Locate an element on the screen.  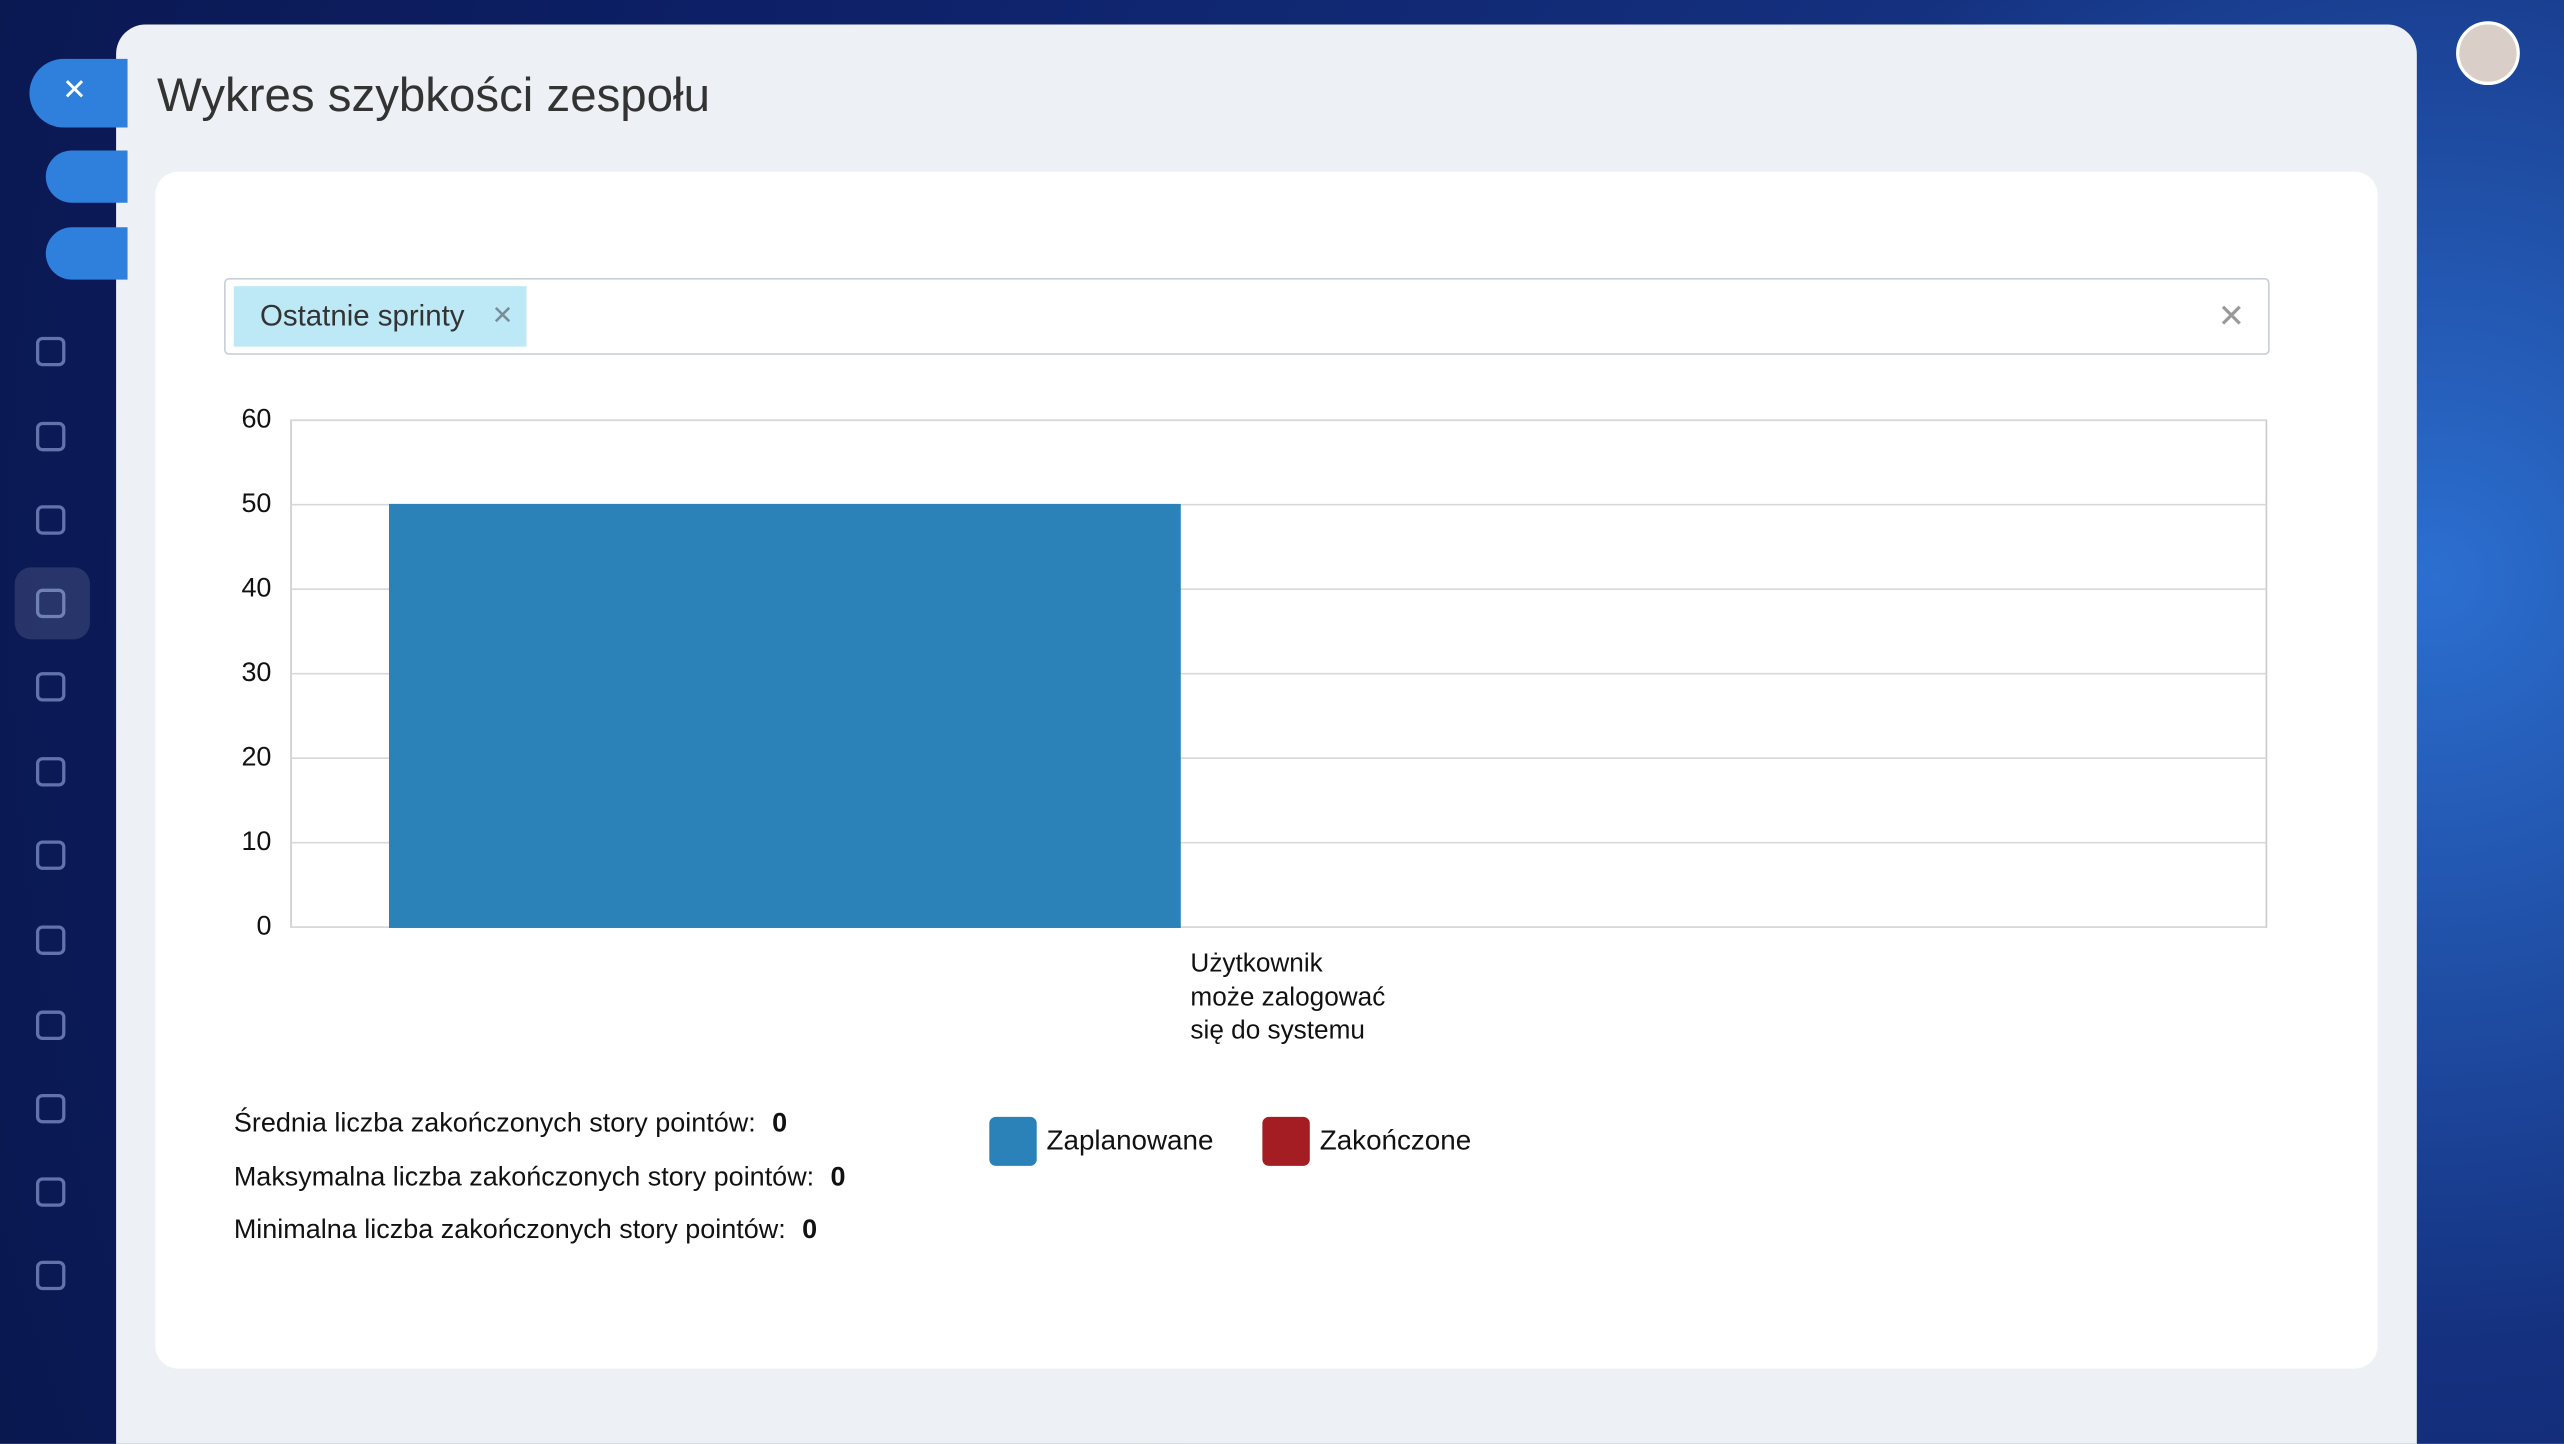
sidebar is located at coordinates (57, 722).